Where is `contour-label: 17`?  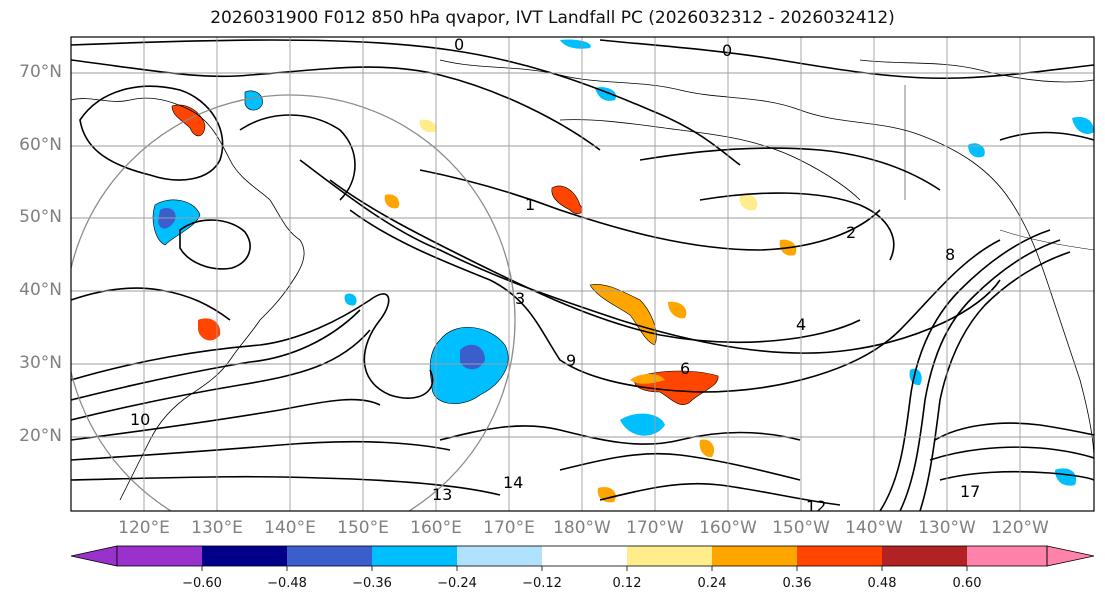 contour-label: 17 is located at coordinates (970, 491).